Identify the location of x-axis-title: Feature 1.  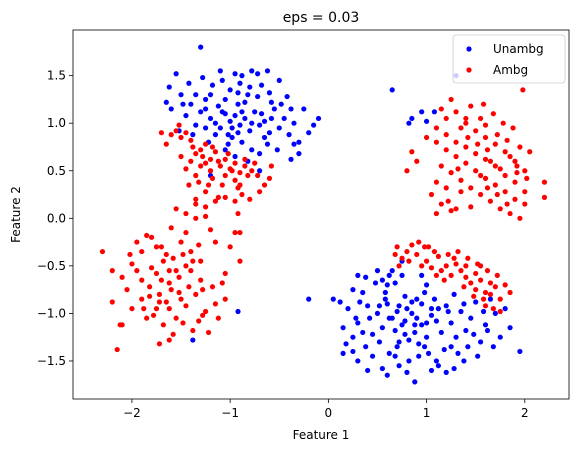
(321, 435).